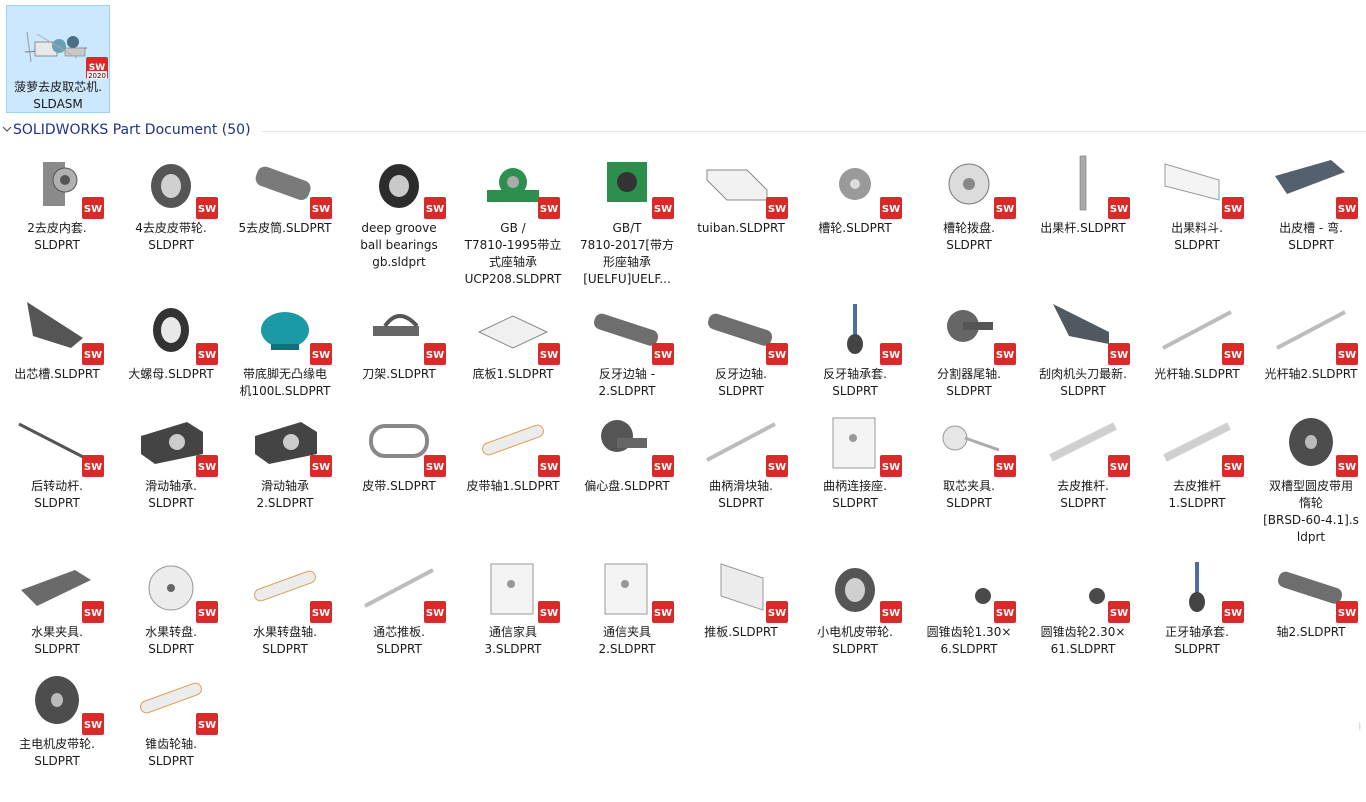  I want to click on file-item: SW 槽轮.SLDPRT, so click(855, 216).